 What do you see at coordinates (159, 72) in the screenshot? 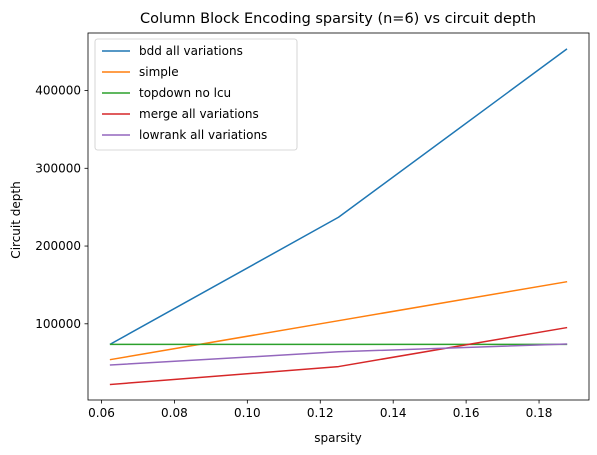
I see `legend-label-1: simple` at bounding box center [159, 72].